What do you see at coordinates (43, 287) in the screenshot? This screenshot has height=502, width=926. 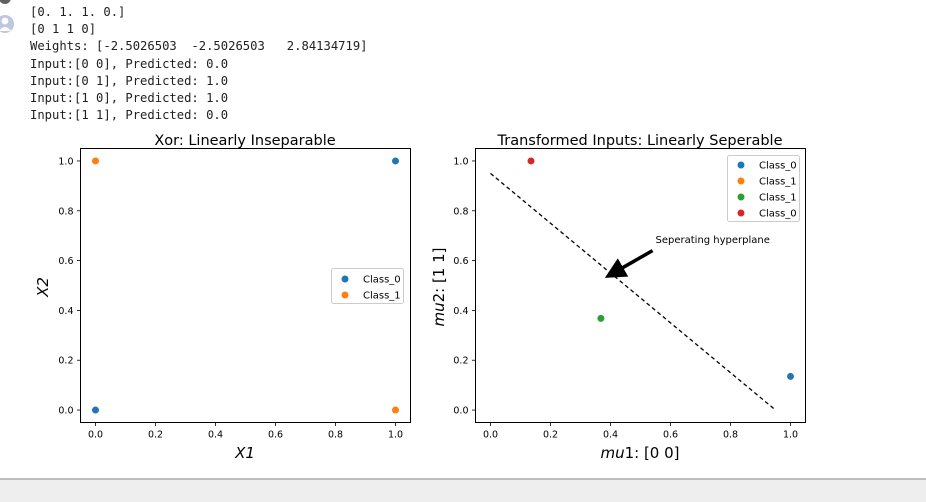 I see `y-axis-label: X2` at bounding box center [43, 287].